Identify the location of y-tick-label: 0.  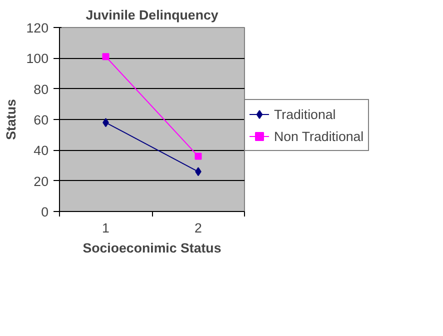
(45, 212).